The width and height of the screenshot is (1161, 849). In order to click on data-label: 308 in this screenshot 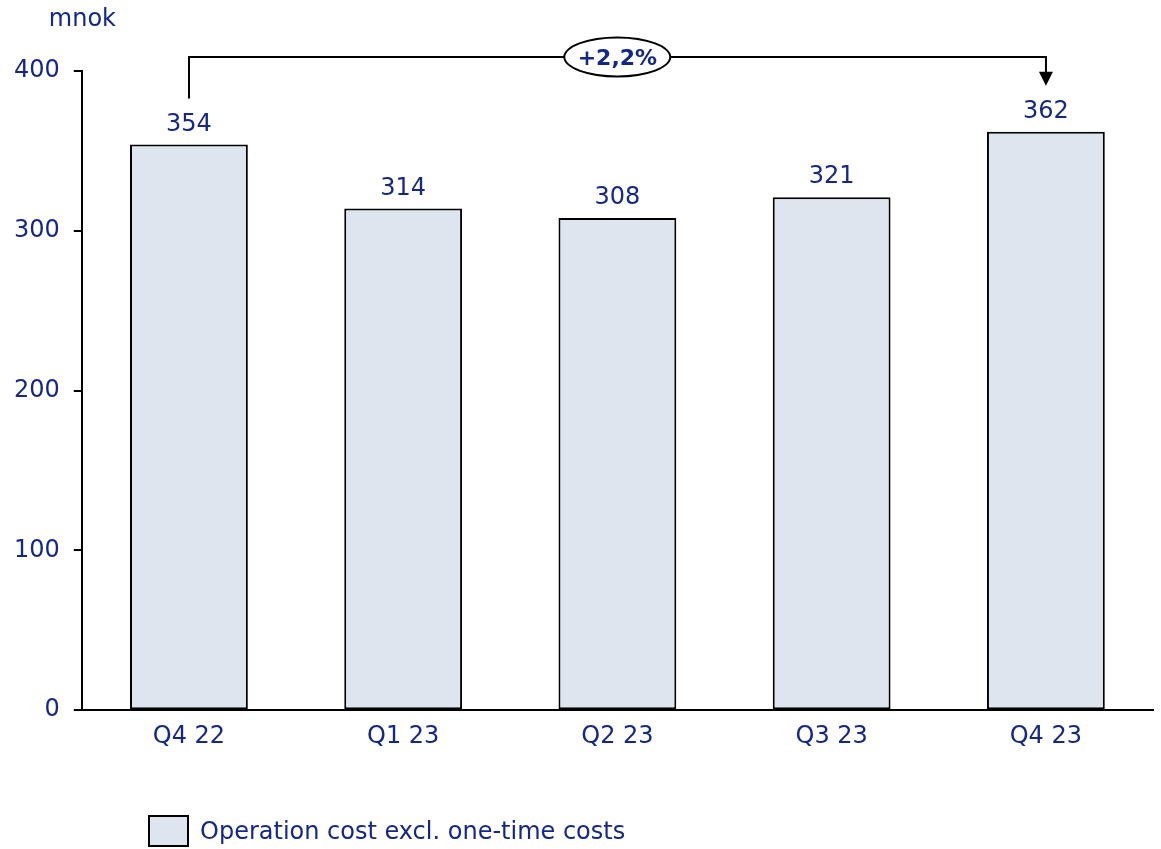, I will do `click(617, 196)`.